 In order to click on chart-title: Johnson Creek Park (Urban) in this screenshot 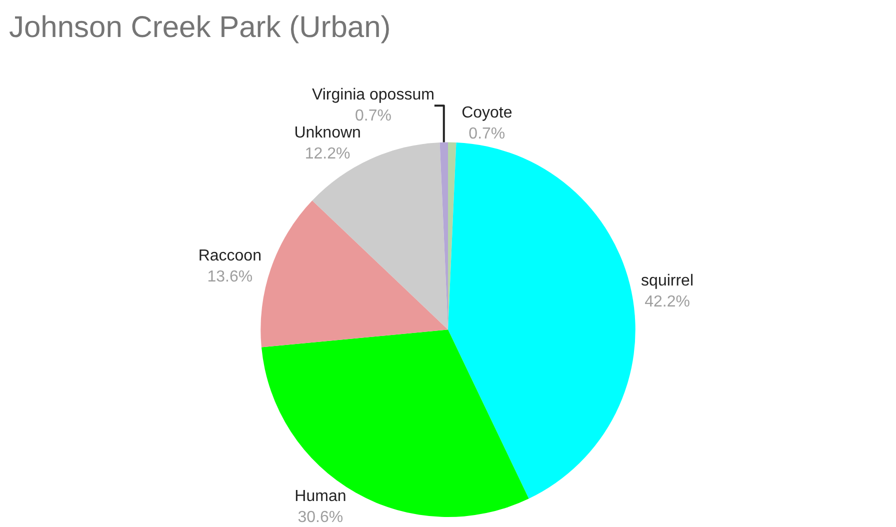, I will do `click(199, 27)`.